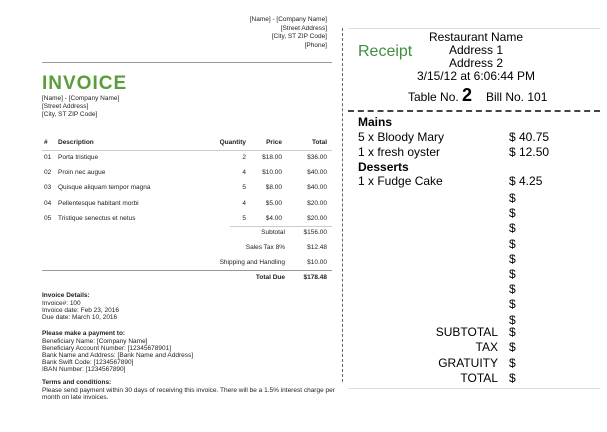 Image resolution: width=607 pixels, height=432 pixels. What do you see at coordinates (270, 277) in the screenshot?
I see `summary-label: Total Due` at bounding box center [270, 277].